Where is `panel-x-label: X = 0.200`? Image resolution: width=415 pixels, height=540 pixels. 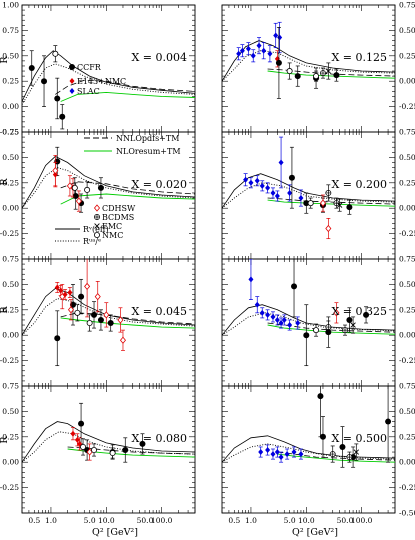
panel-x-label: X = 0.200 is located at coordinates (359, 184).